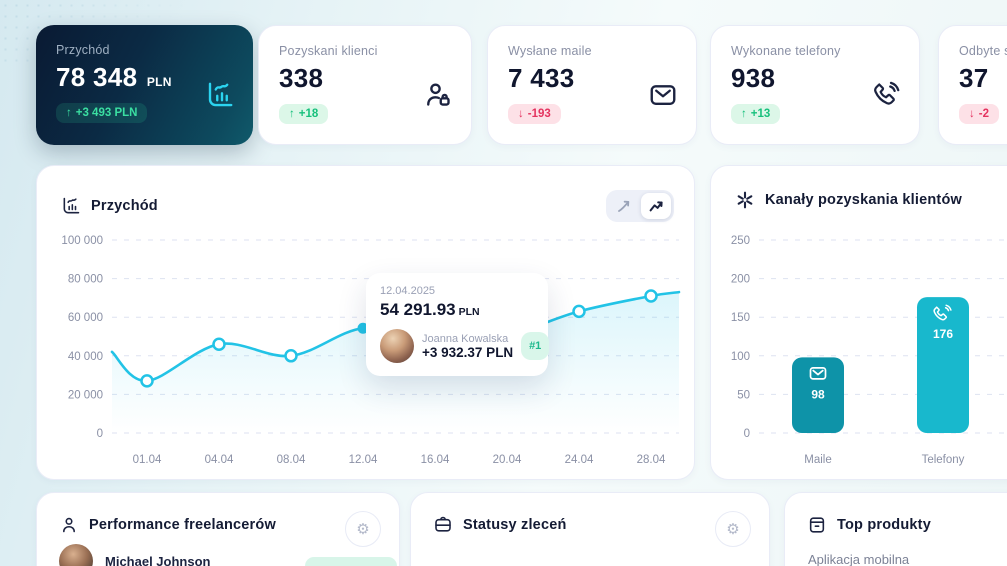 The height and width of the screenshot is (566, 1007). Describe the element at coordinates (651, 460) in the screenshot. I see `svg-text: 28.04` at that location.